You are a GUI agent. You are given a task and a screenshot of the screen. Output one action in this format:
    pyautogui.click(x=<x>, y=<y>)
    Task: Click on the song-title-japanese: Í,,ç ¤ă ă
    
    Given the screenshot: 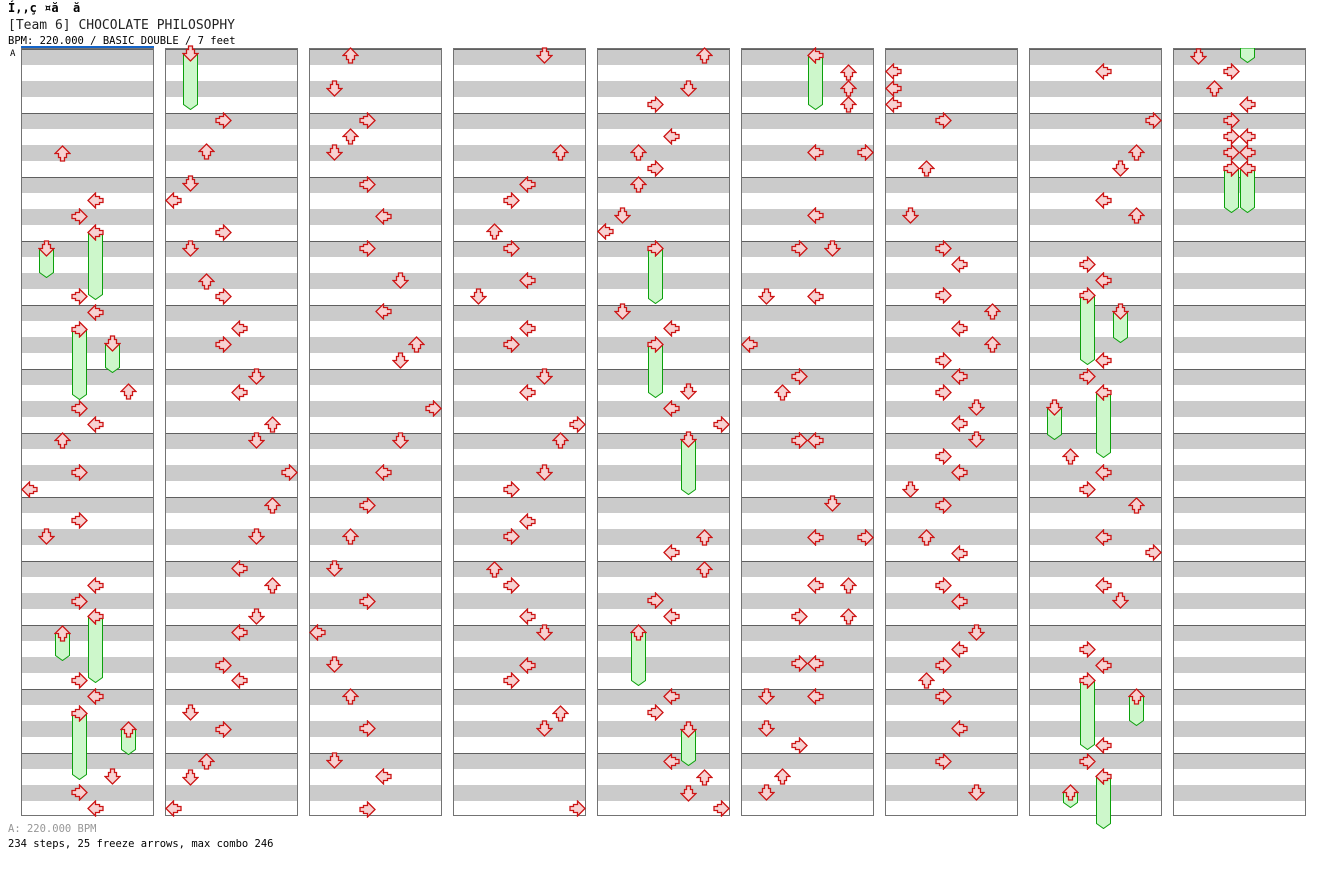 What is the action you would take?
    pyautogui.click(x=44, y=8)
    